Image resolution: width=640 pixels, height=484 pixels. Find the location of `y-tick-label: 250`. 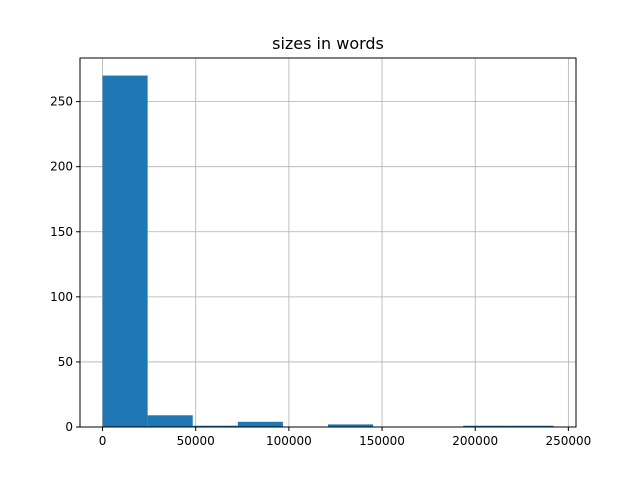

y-tick-label: 250 is located at coordinates (61, 102).